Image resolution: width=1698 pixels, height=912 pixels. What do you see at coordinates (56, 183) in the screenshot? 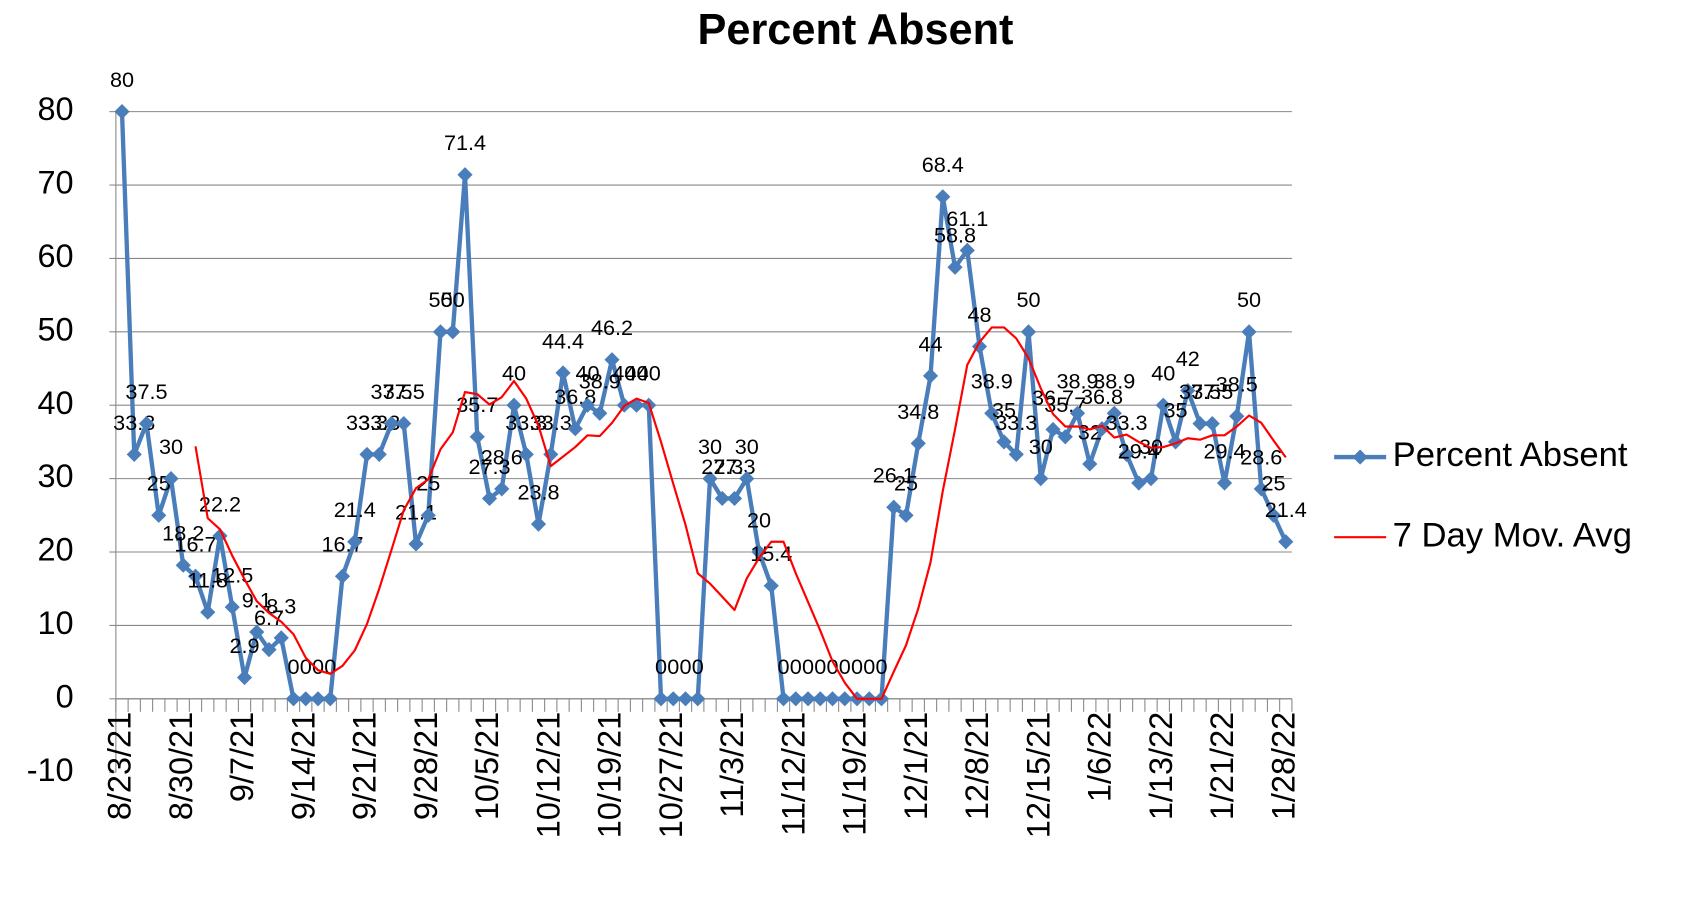
I see `y-tick-label: 70` at bounding box center [56, 183].